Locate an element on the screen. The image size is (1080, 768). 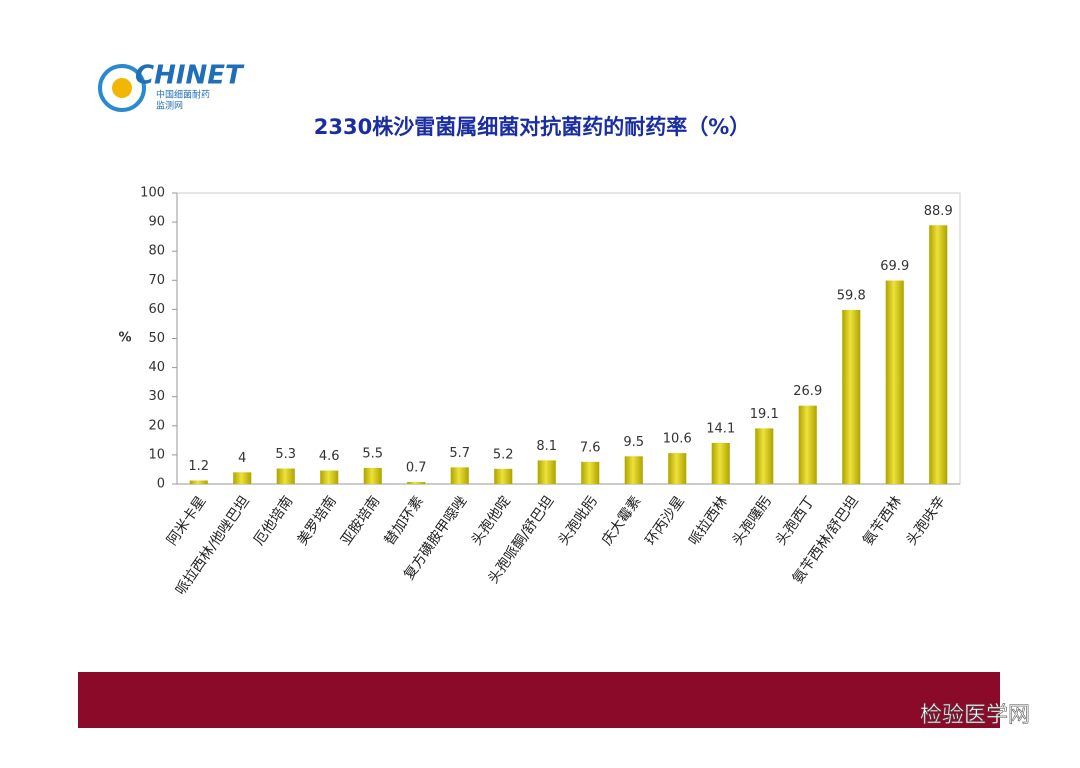
footer-band is located at coordinates (539, 700).